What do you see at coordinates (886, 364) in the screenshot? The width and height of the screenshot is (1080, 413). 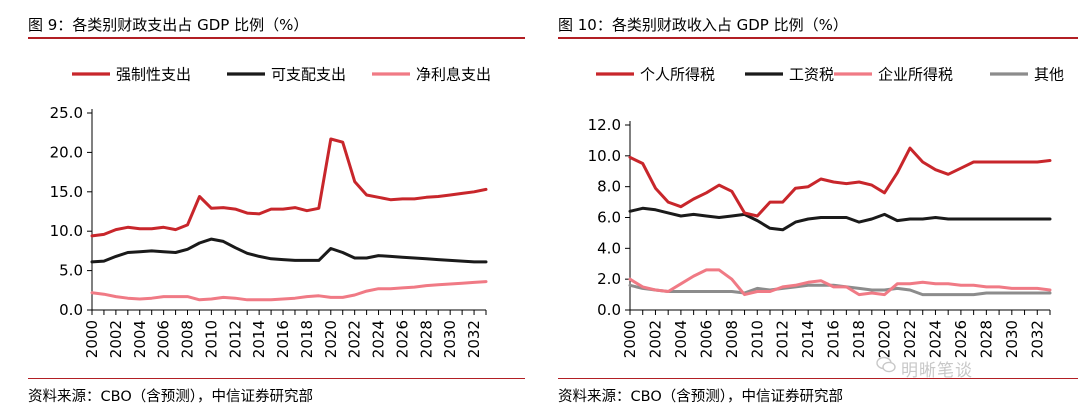 I see `wechat-icon` at bounding box center [886, 364].